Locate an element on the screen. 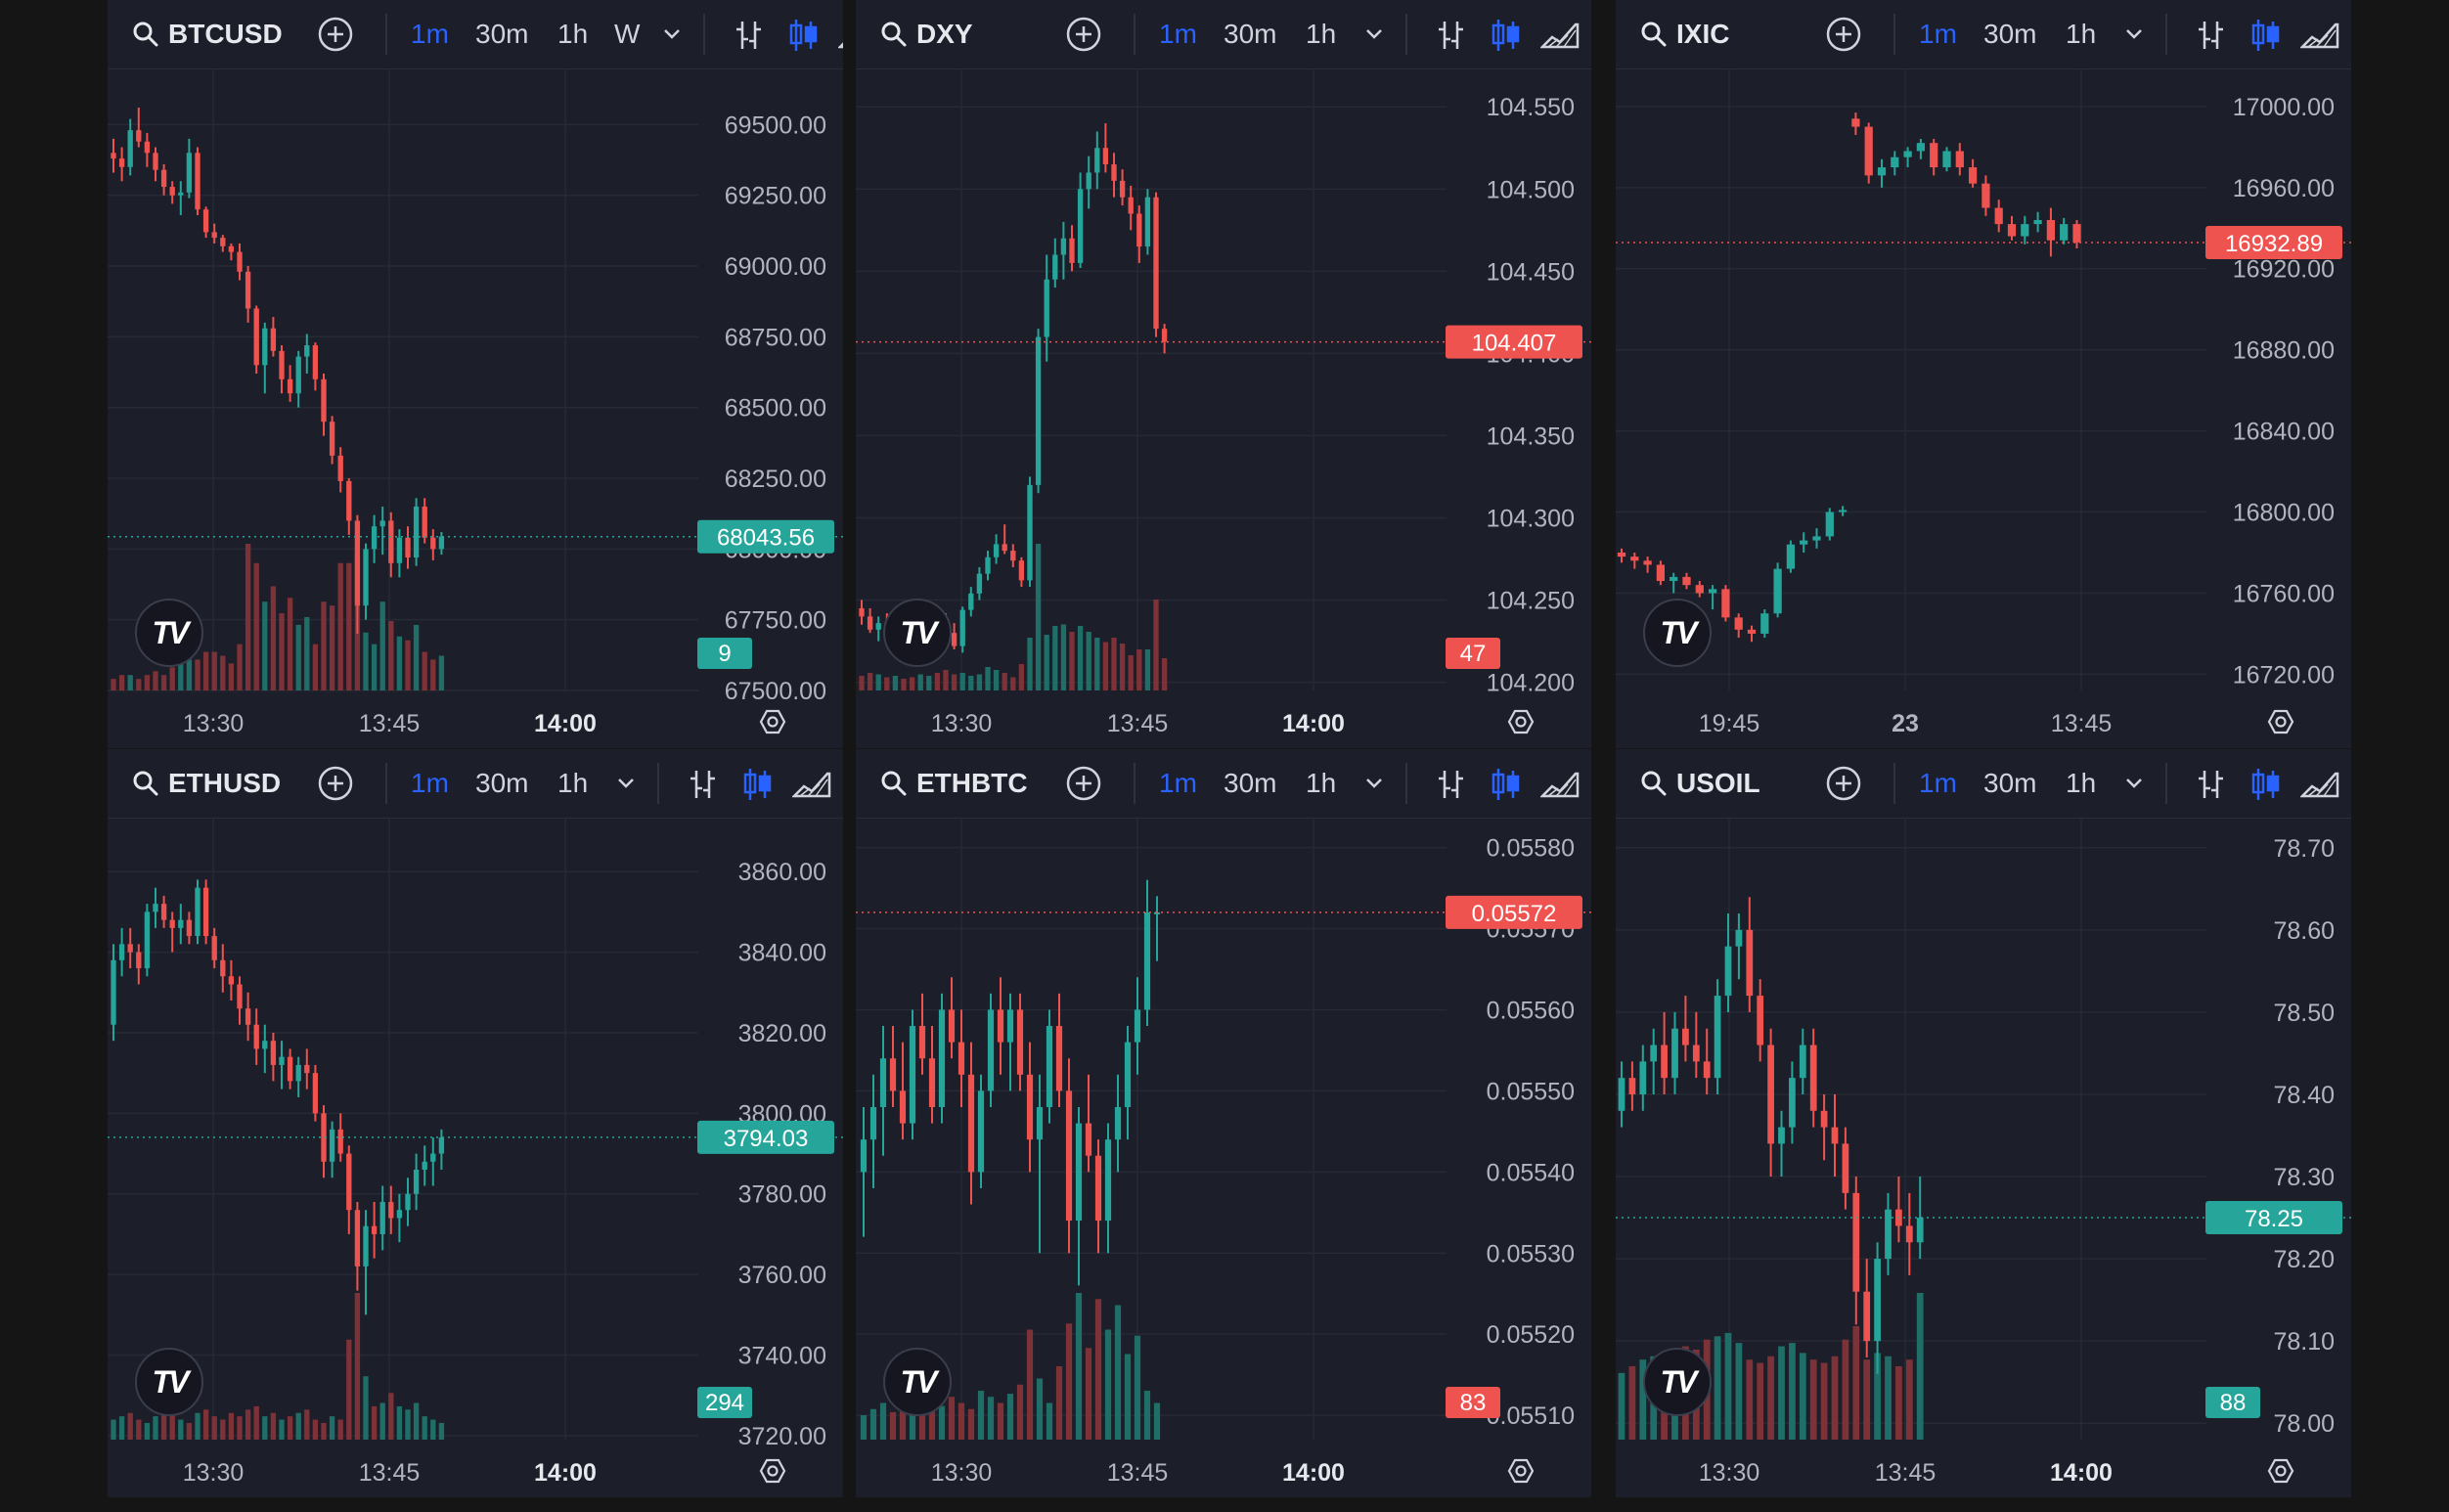 The width and height of the screenshot is (2449, 1512). time-axis-label: 13:30 is located at coordinates (1729, 1473).